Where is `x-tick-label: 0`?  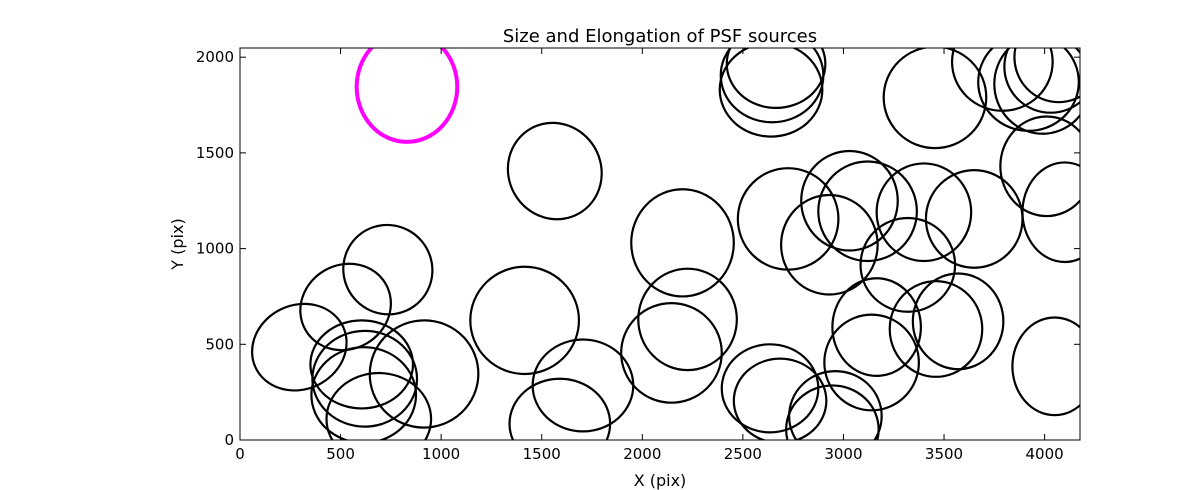
x-tick-label: 0 is located at coordinates (240, 454).